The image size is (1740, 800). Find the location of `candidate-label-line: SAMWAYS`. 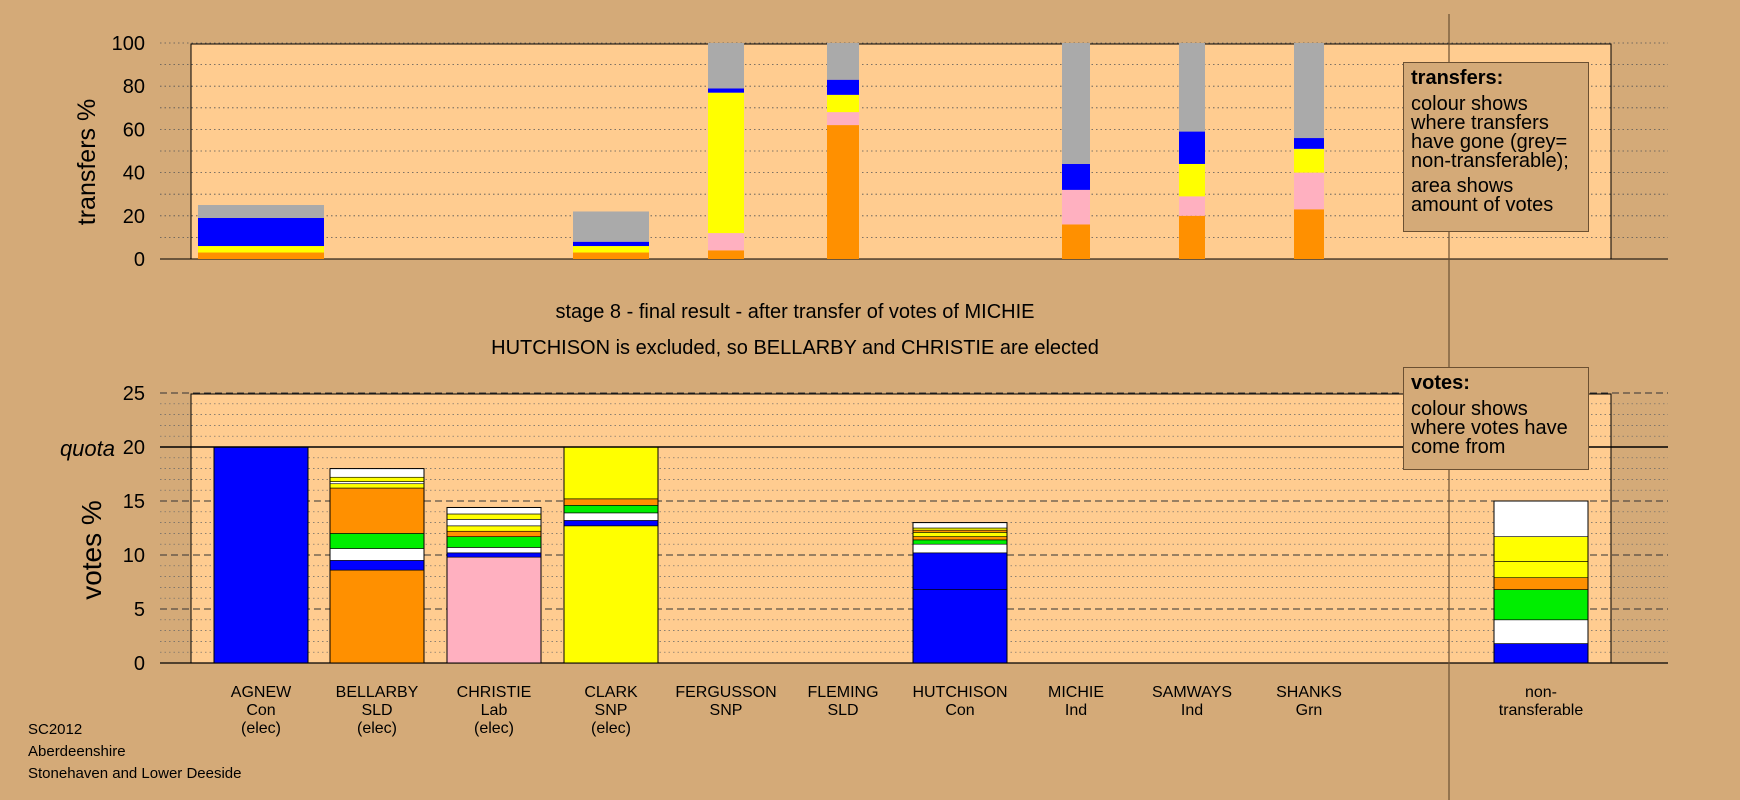

candidate-label-line: SAMWAYS is located at coordinates (1192, 692).